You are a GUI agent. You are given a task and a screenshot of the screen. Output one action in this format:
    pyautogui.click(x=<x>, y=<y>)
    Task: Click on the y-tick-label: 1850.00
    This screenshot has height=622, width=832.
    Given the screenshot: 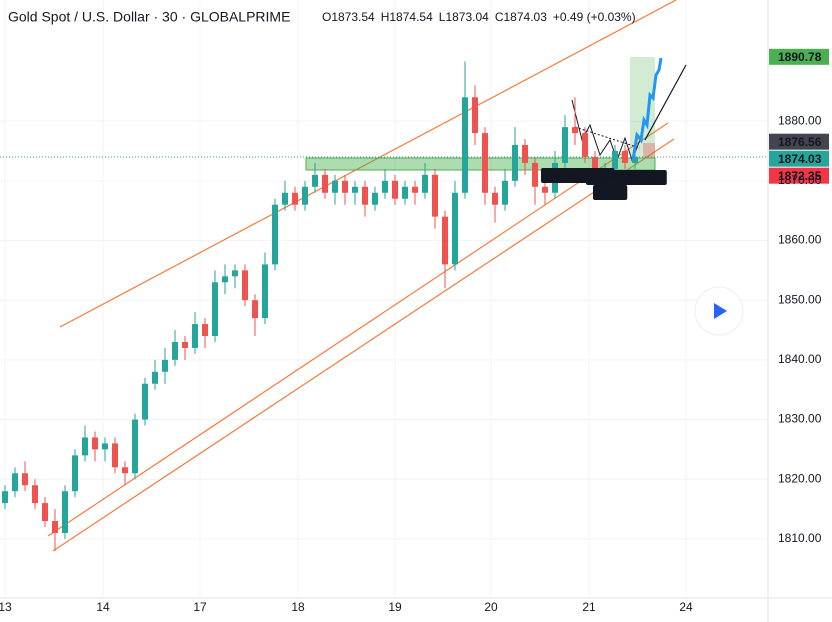 What is the action you would take?
    pyautogui.click(x=800, y=299)
    